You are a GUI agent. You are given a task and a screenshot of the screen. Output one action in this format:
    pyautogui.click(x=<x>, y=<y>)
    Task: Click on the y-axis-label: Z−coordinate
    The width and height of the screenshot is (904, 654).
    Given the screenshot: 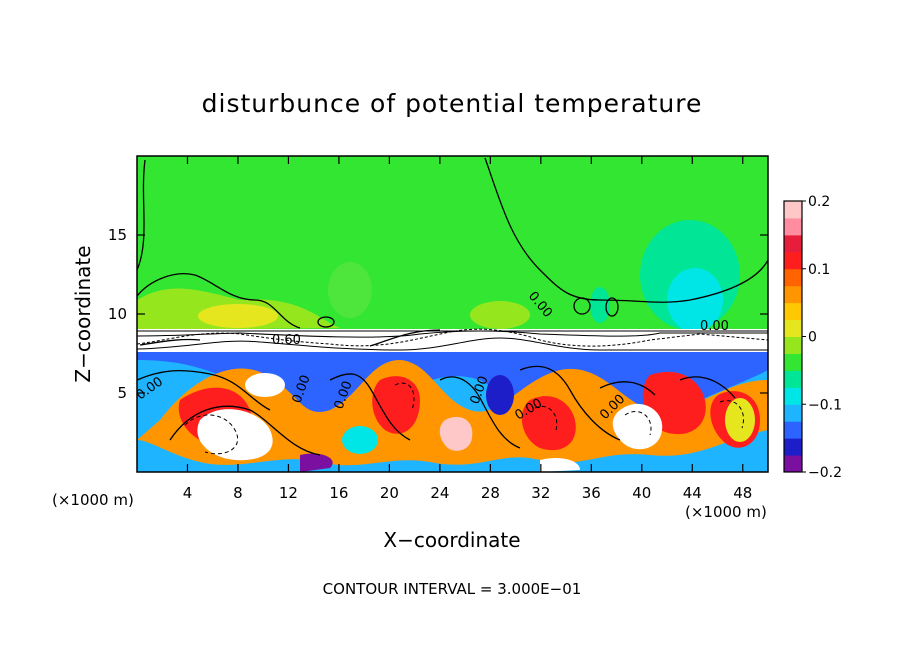 What is the action you would take?
    pyautogui.click(x=83, y=313)
    